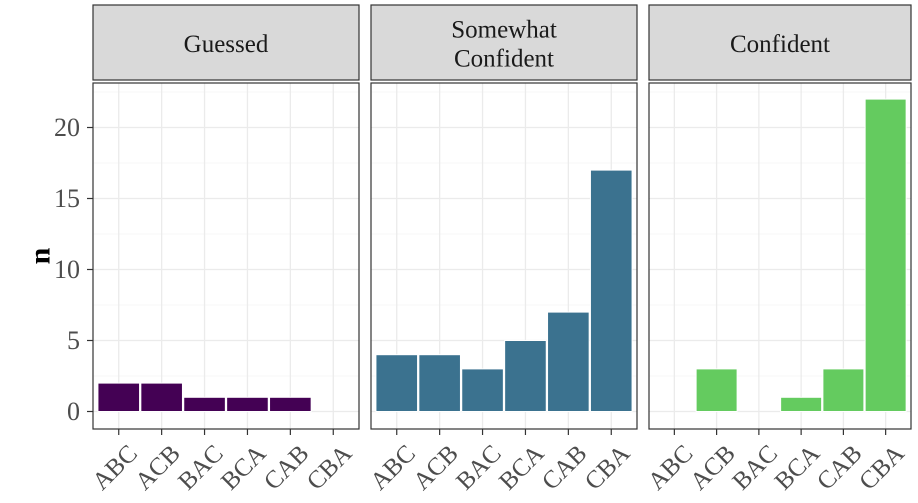 The image size is (918, 503). What do you see at coordinates (290, 404) in the screenshot?
I see `bar-0-CAB` at bounding box center [290, 404].